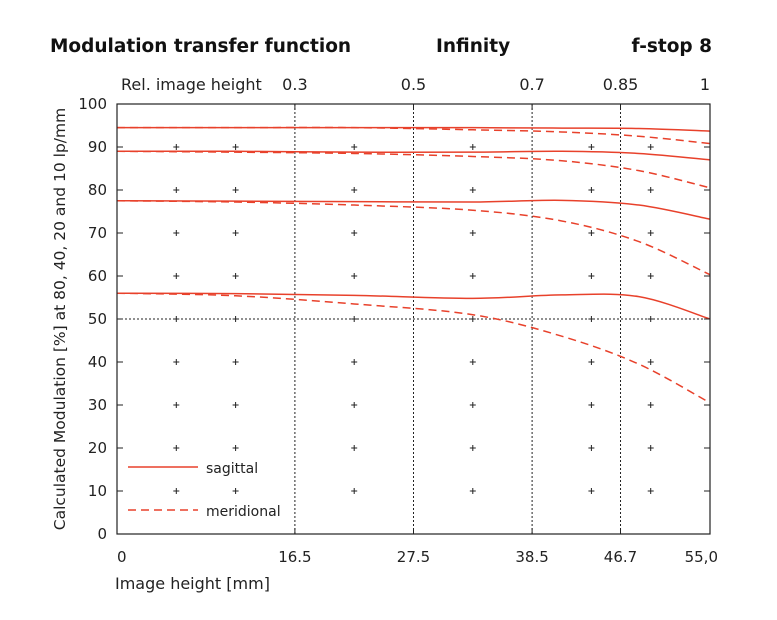 Image resolution: width=777 pixels, height=620 pixels. What do you see at coordinates (243, 512) in the screenshot?
I see `legend-meridional-label: meridional` at bounding box center [243, 512].